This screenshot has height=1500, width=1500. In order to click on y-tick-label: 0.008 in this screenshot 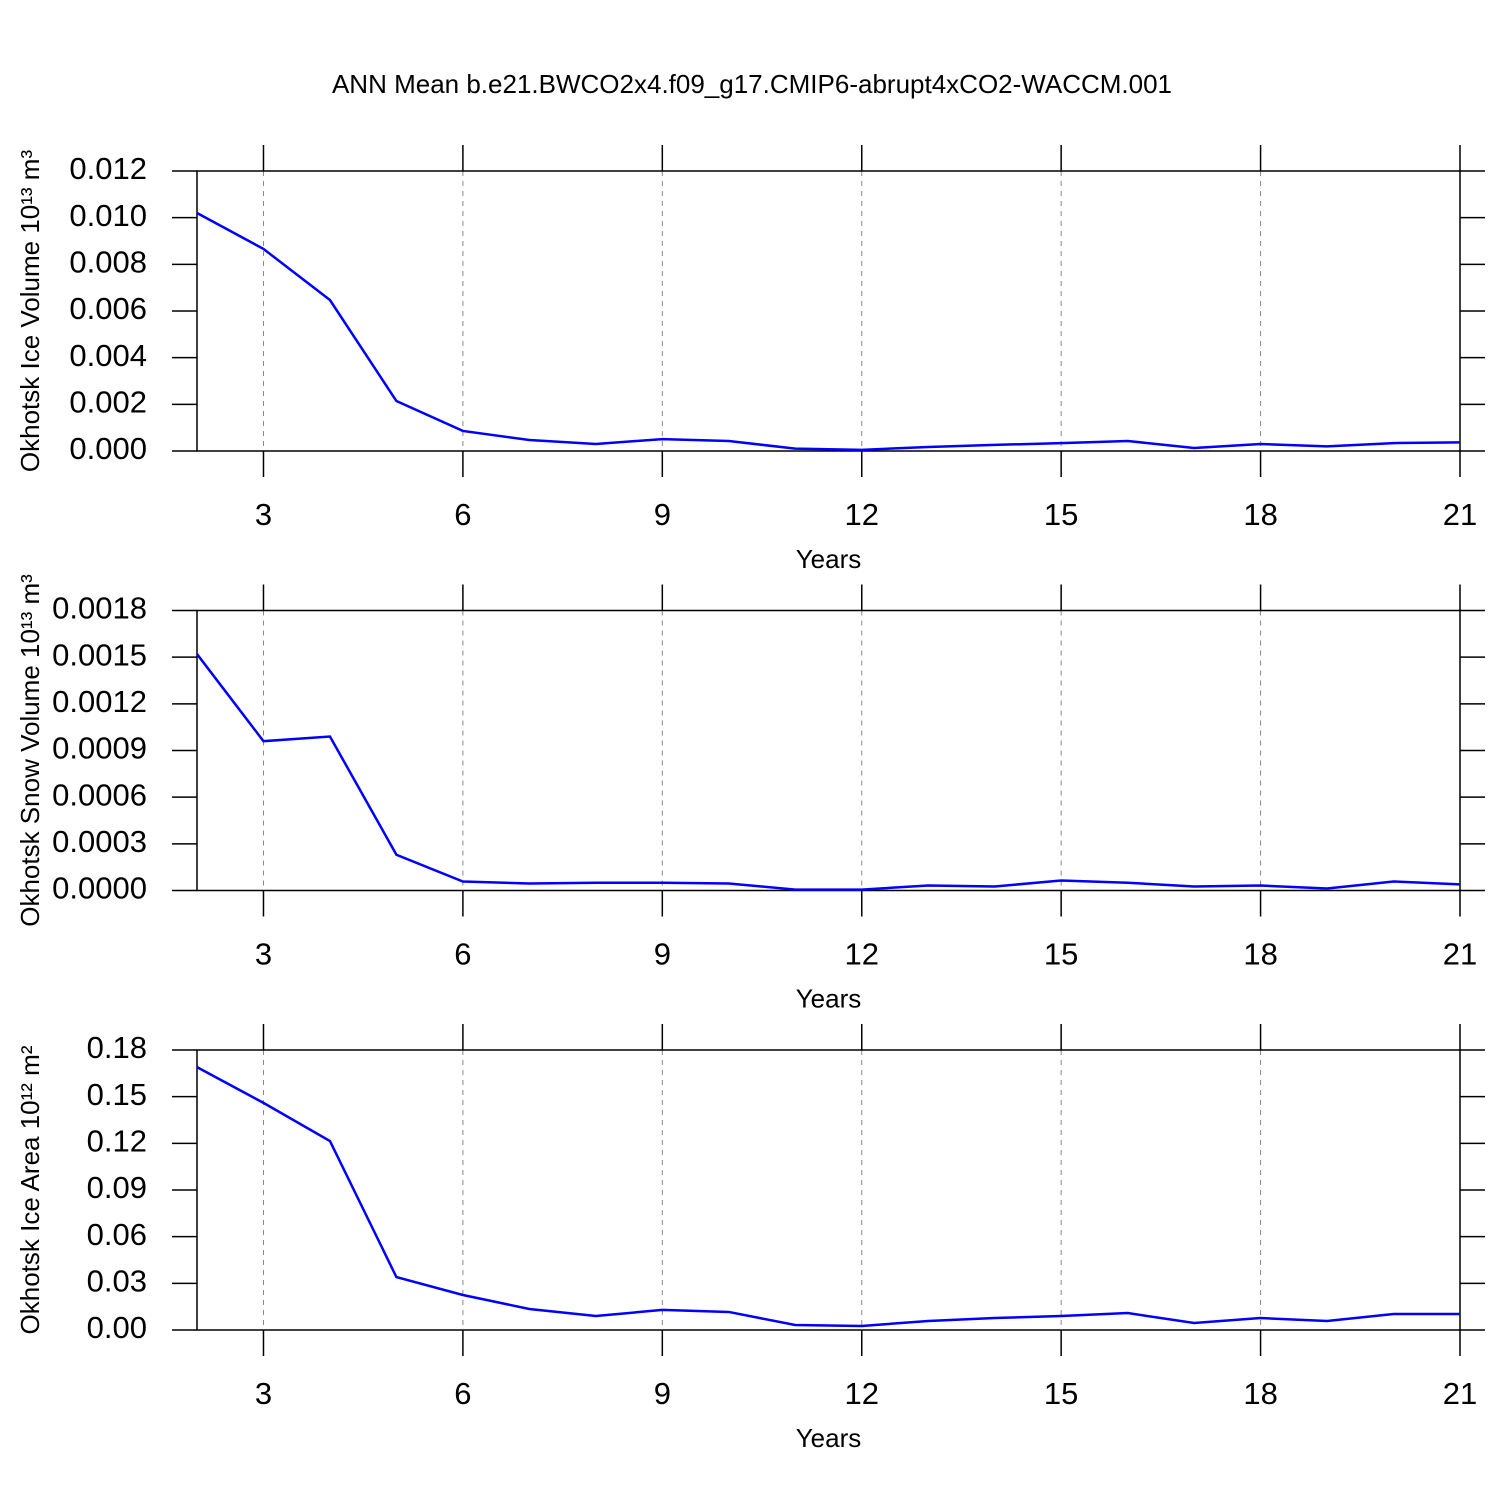, I will do `click(108, 262)`.